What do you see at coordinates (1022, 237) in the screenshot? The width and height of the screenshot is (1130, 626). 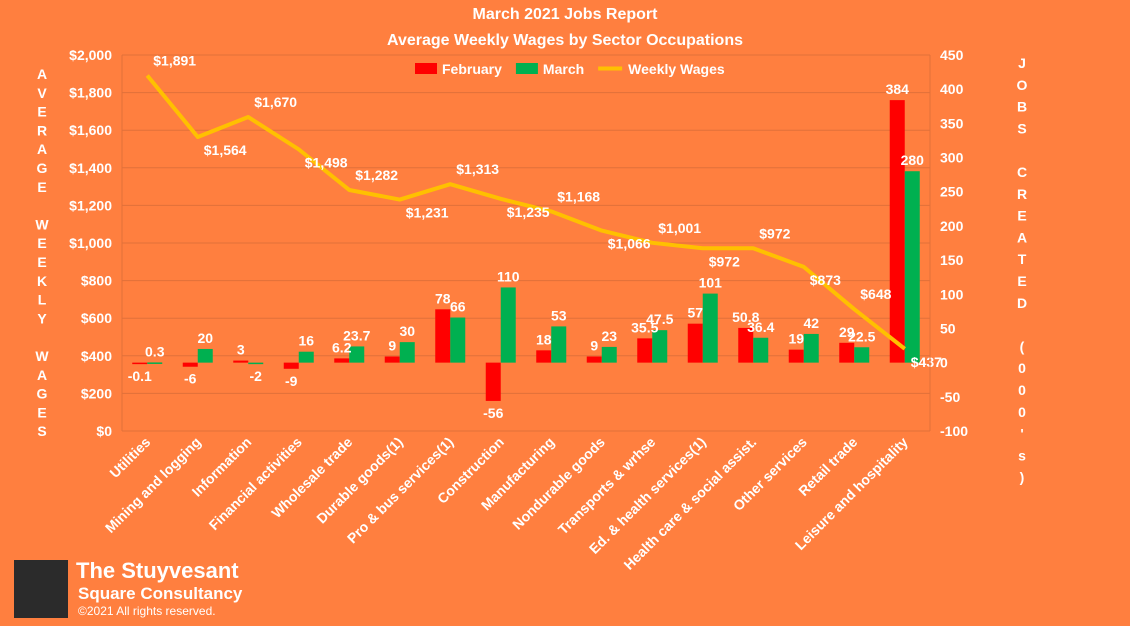 I see `y-right-axis-label-char: A` at bounding box center [1022, 237].